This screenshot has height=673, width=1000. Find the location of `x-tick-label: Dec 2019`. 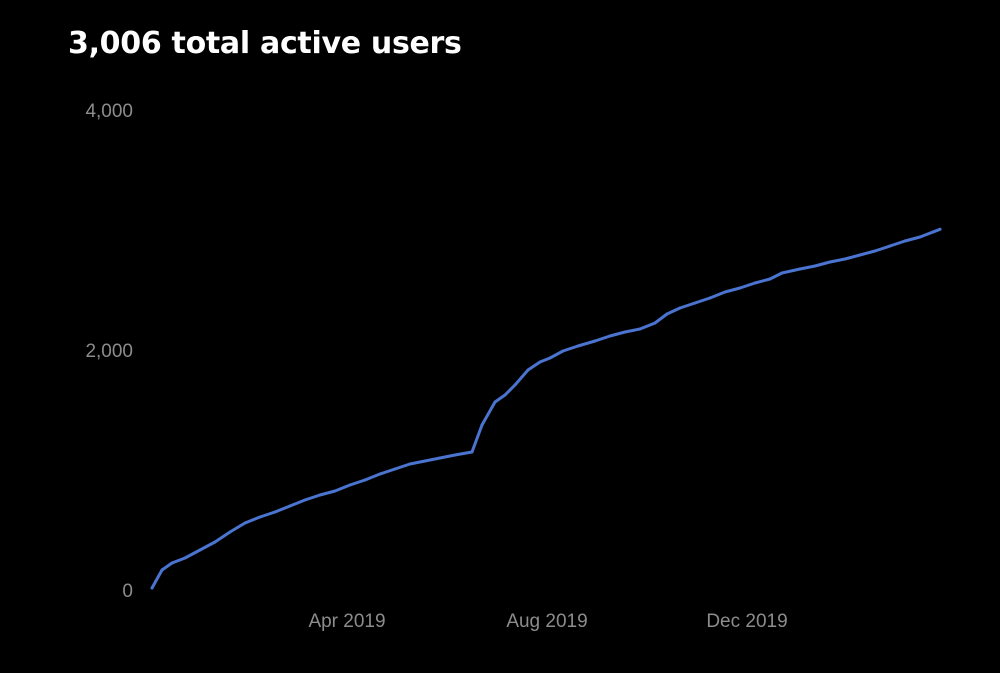

x-tick-label: Dec 2019 is located at coordinates (746, 621).